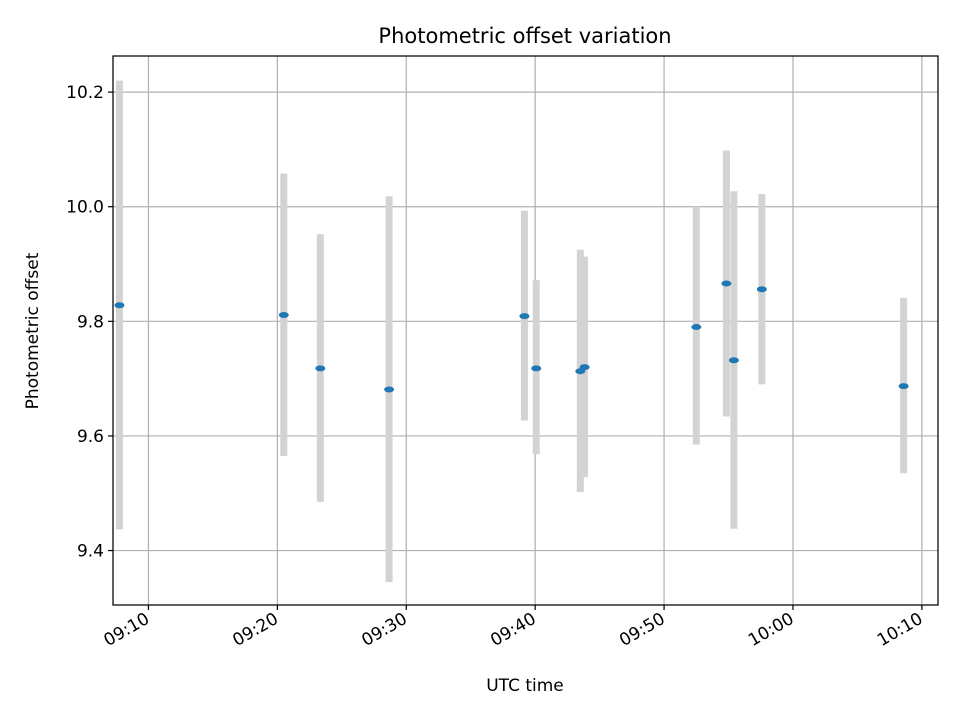 Image resolution: width=960 pixels, height=720 pixels. I want to click on y-tick-label: 9.8, so click(90, 322).